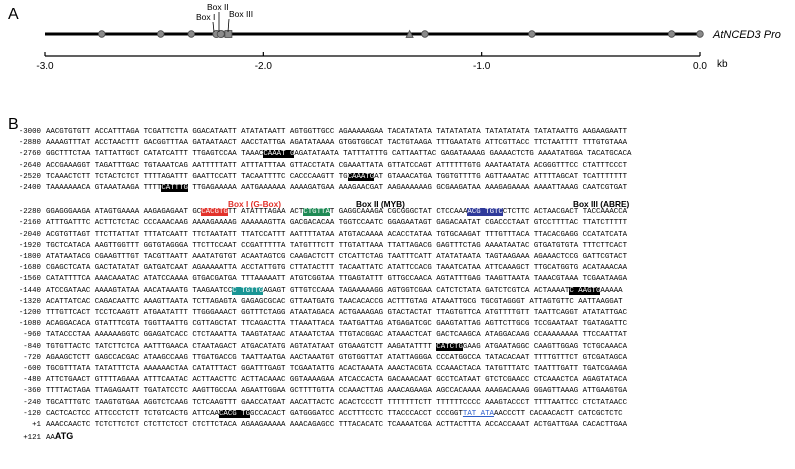 The image size is (795, 469). What do you see at coordinates (29, 245) in the screenshot?
I see `sequence-position: -1920` at bounding box center [29, 245].